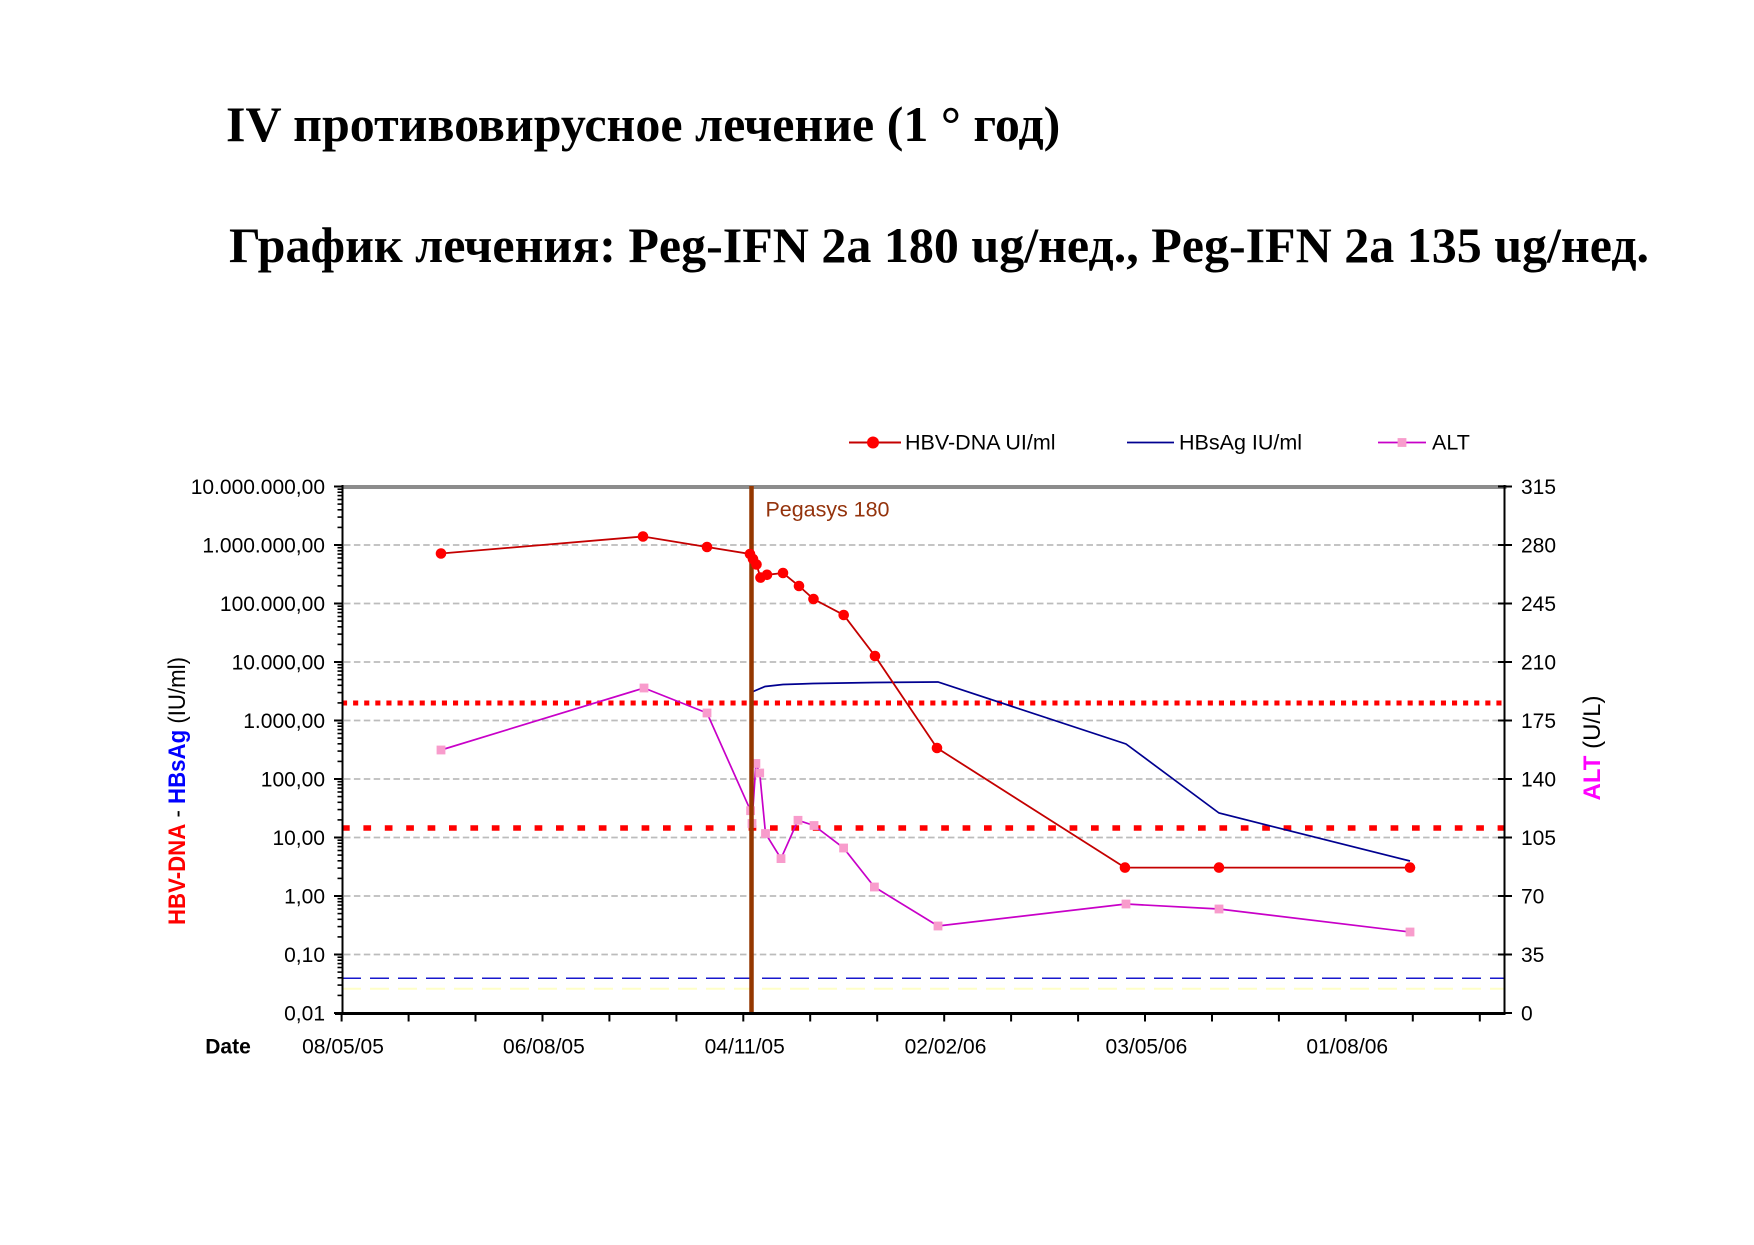 The image size is (1754, 1245). I want to click on svg-text: 210, so click(1538, 663).